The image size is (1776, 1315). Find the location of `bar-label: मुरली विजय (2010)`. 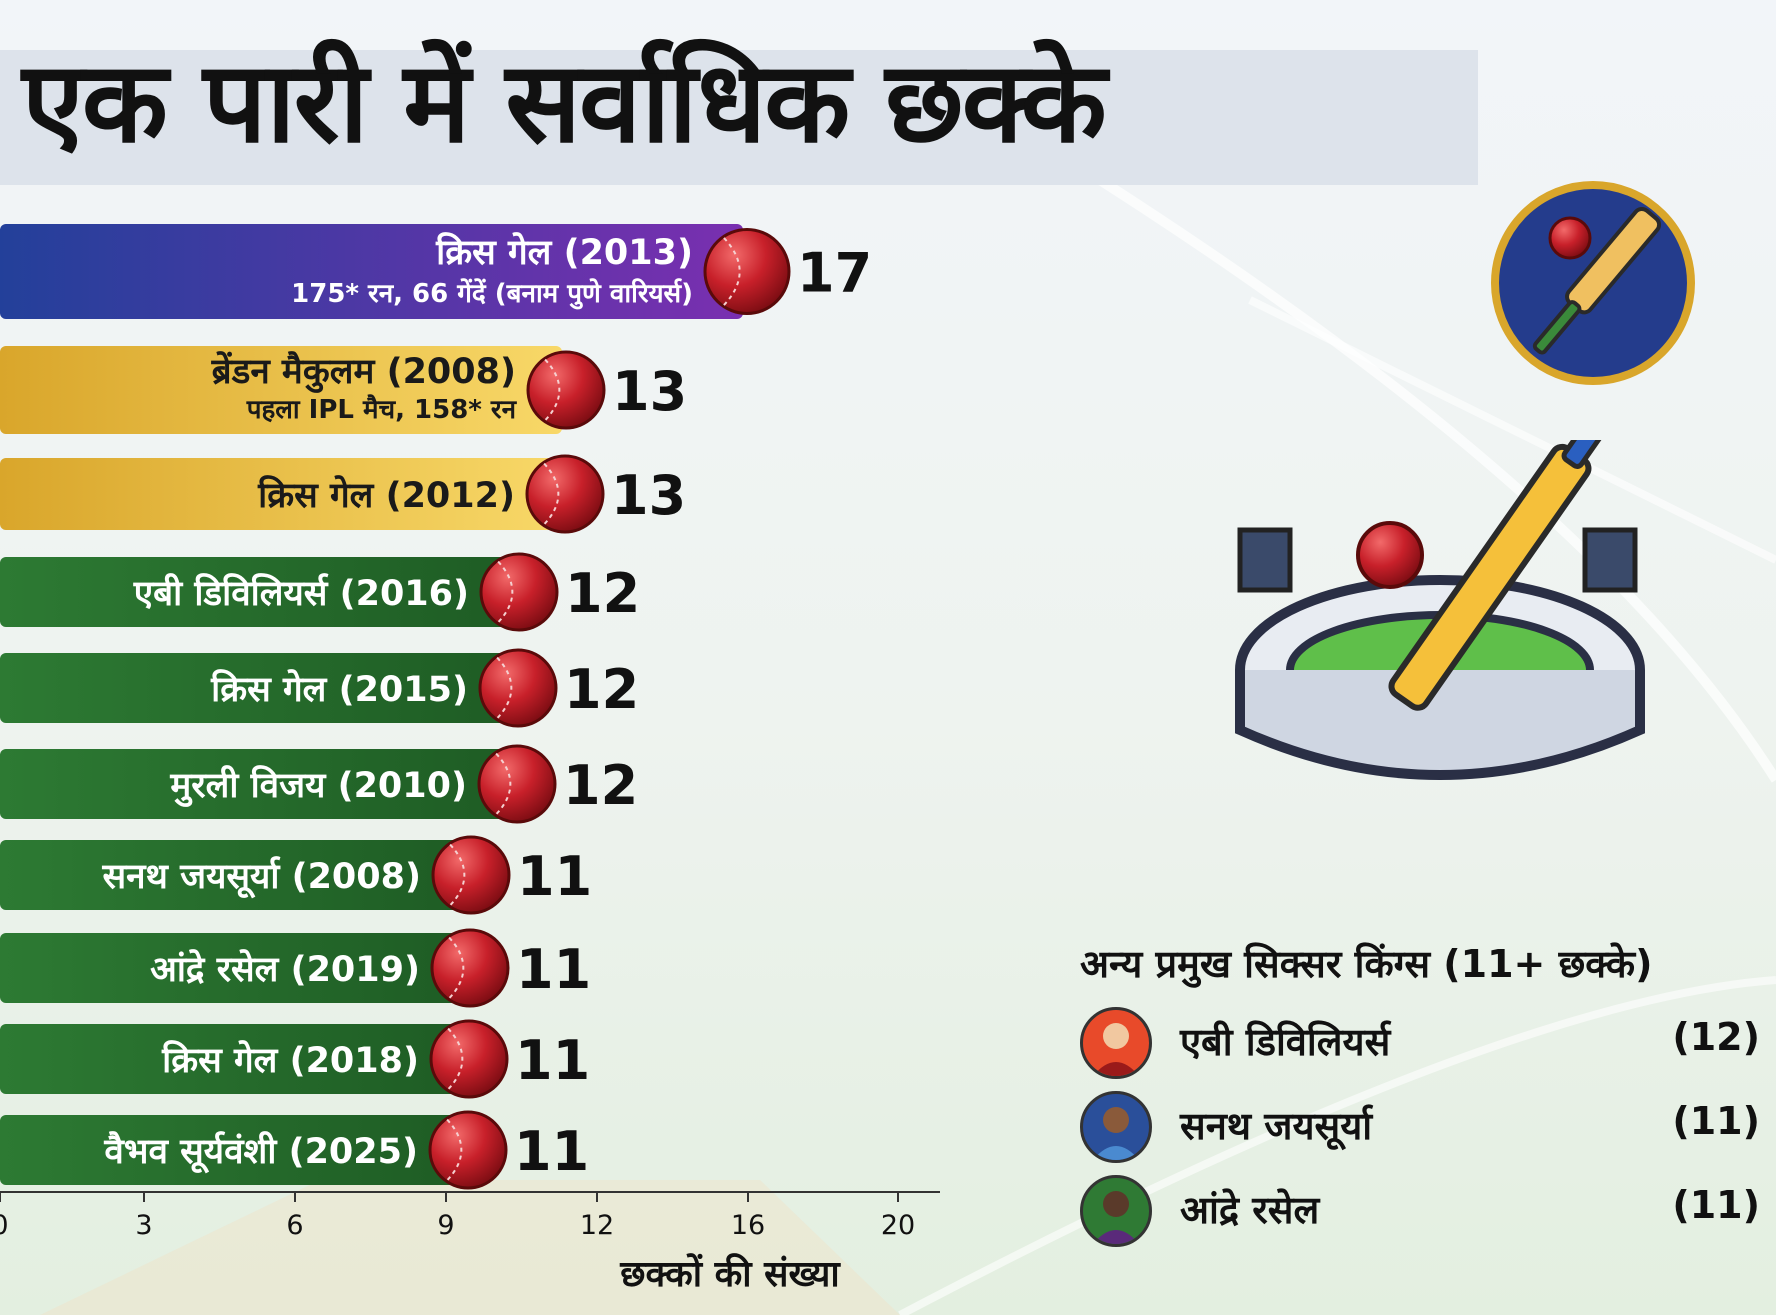

bar-label: मुरली विजय (2010) is located at coordinates (318, 786).